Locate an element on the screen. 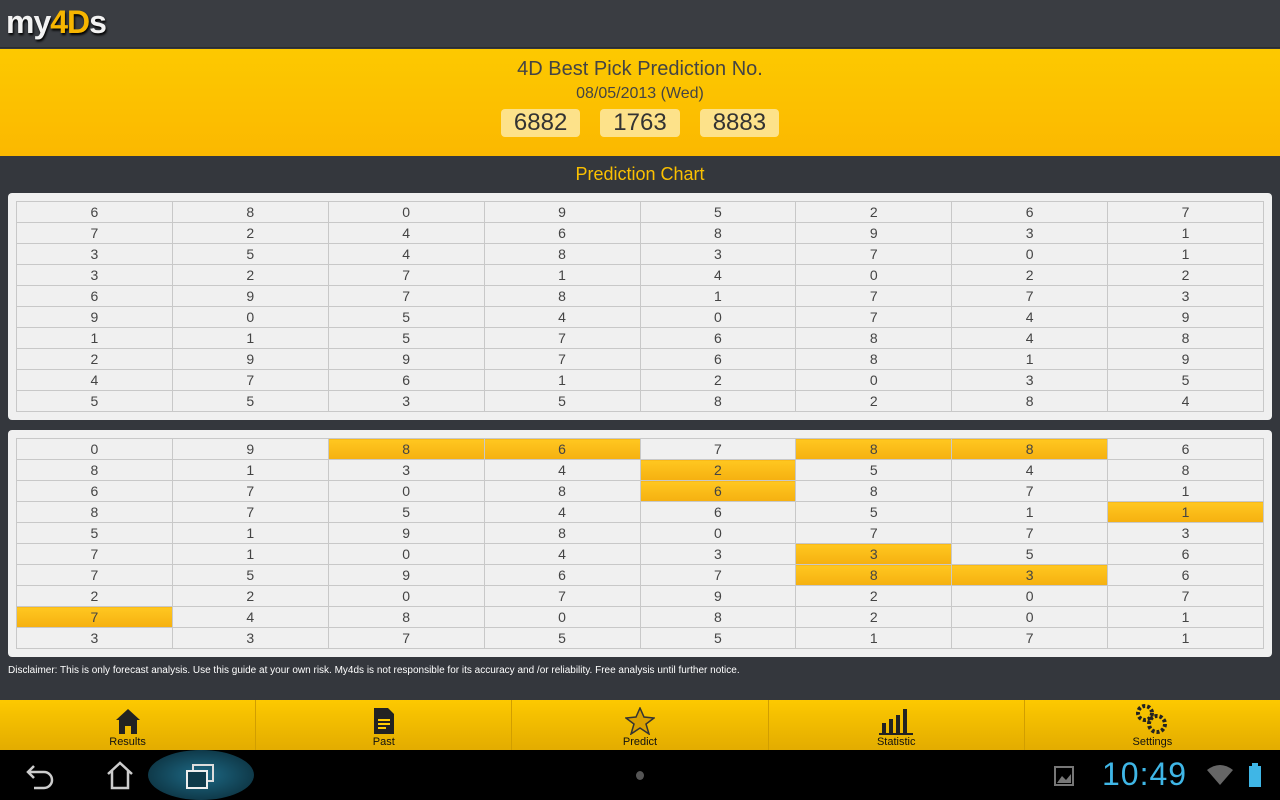 This screenshot has width=1280, height=800. highlighted-cell: 3 is located at coordinates (1030, 575).